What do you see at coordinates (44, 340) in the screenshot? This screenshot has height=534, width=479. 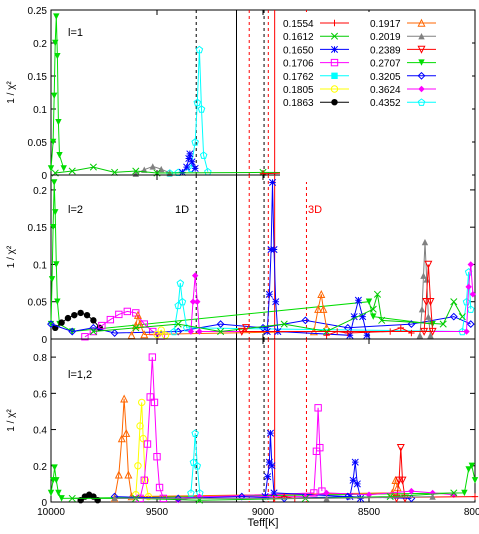 I see `y-tick-label: 0` at bounding box center [44, 340].